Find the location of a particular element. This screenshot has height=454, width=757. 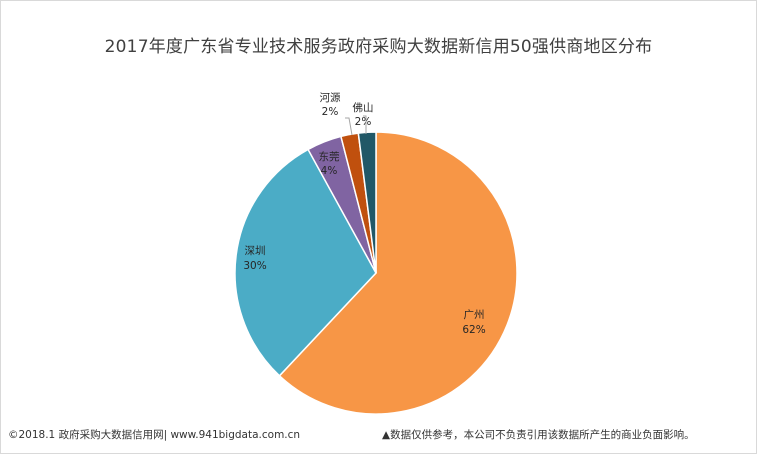

leader-line-foshan is located at coordinates (365, 124).